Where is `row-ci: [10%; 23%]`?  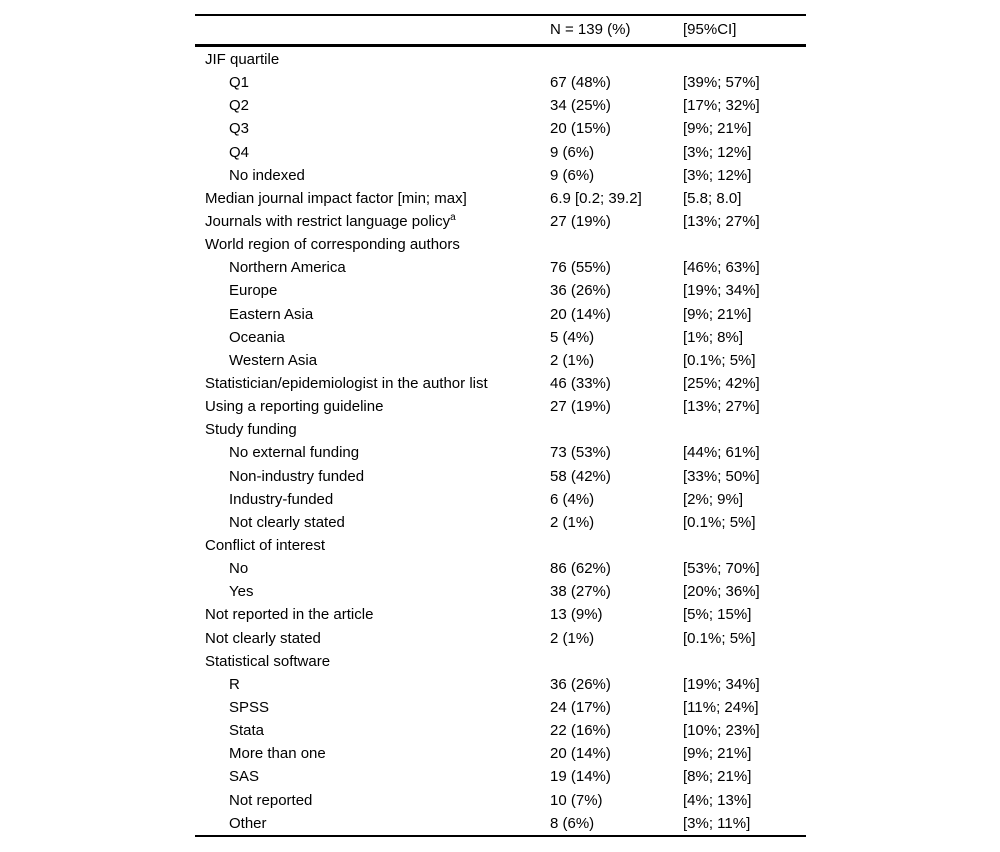 row-ci: [10%; 23%] is located at coordinates (721, 731).